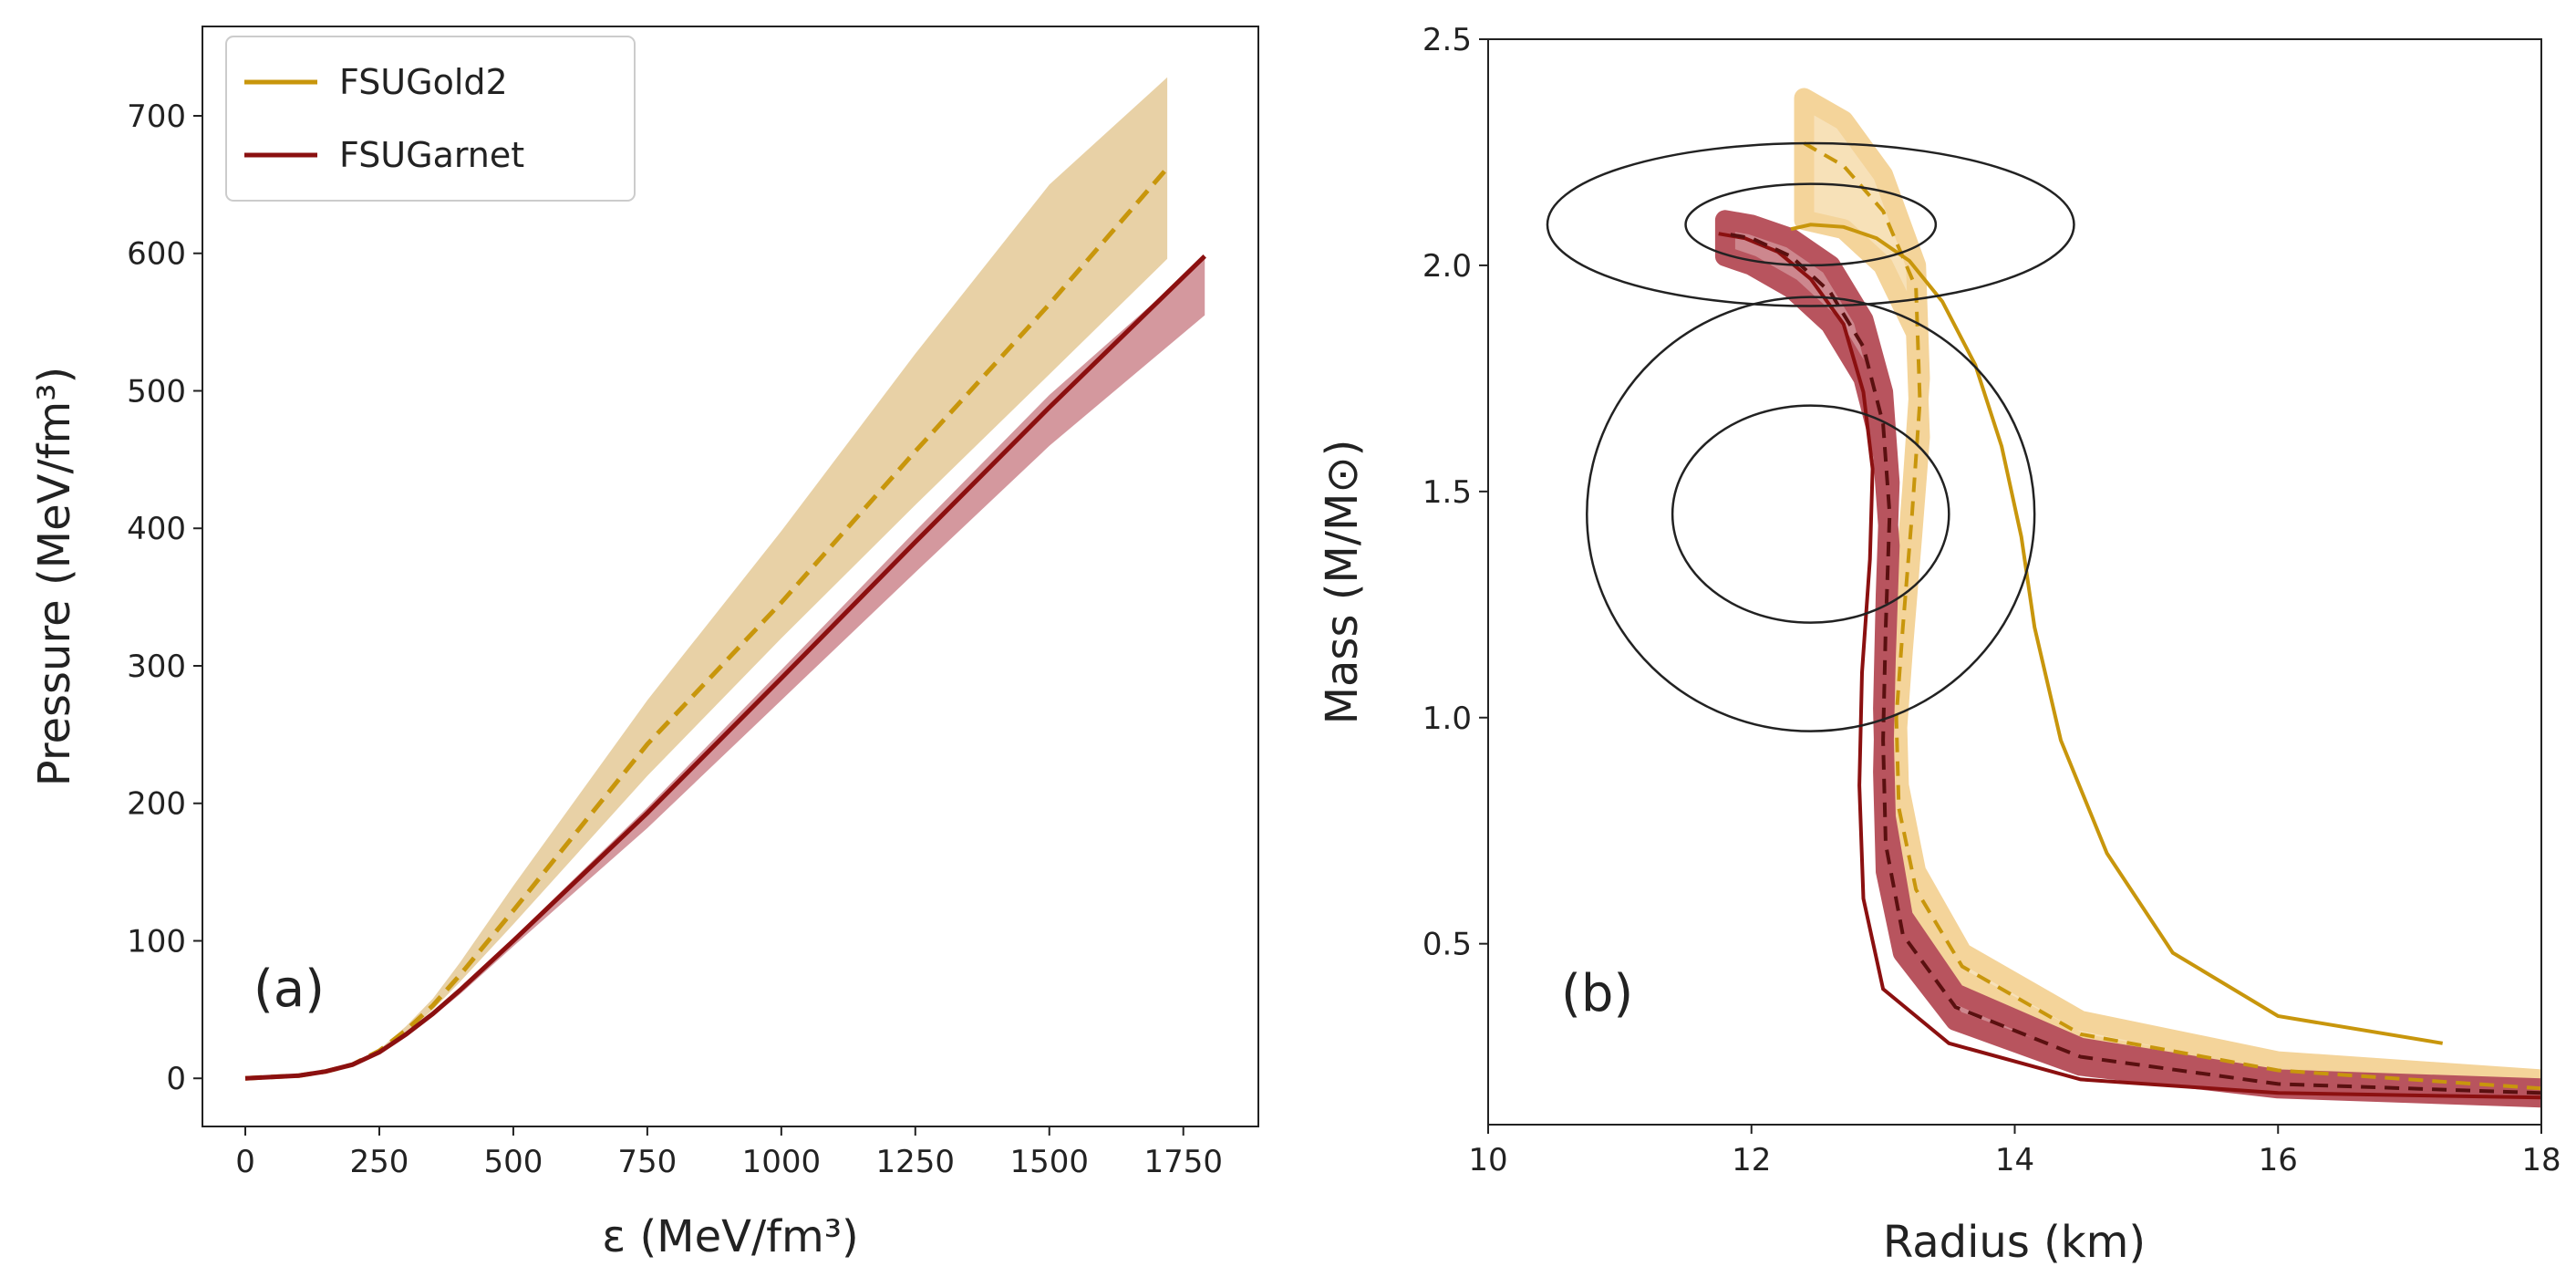 The width and height of the screenshot is (2576, 1287). Describe the element at coordinates (2014, 1242) in the screenshot. I see `panel-b-xlabel: Radius (km)` at that location.